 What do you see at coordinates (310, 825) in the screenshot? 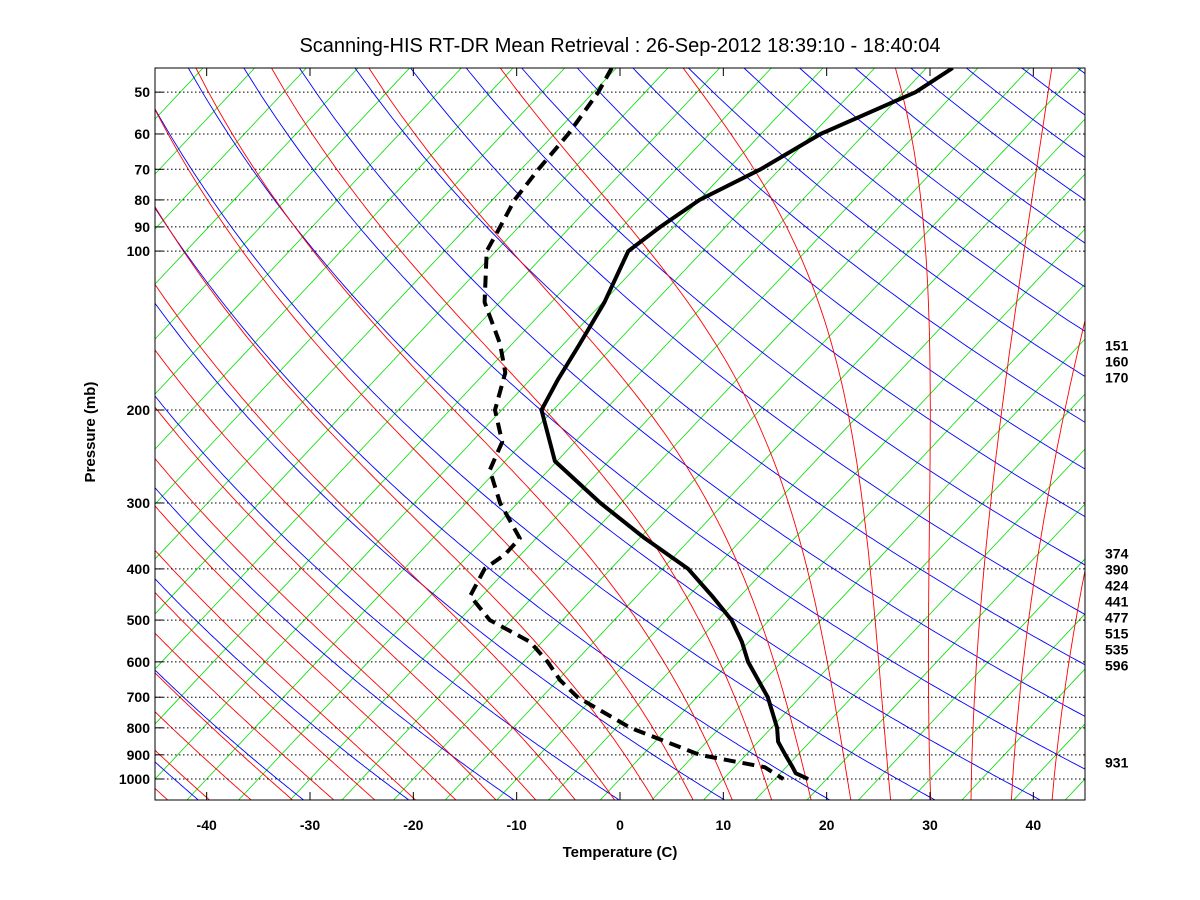
I see `x-tick-label: -30` at bounding box center [310, 825].